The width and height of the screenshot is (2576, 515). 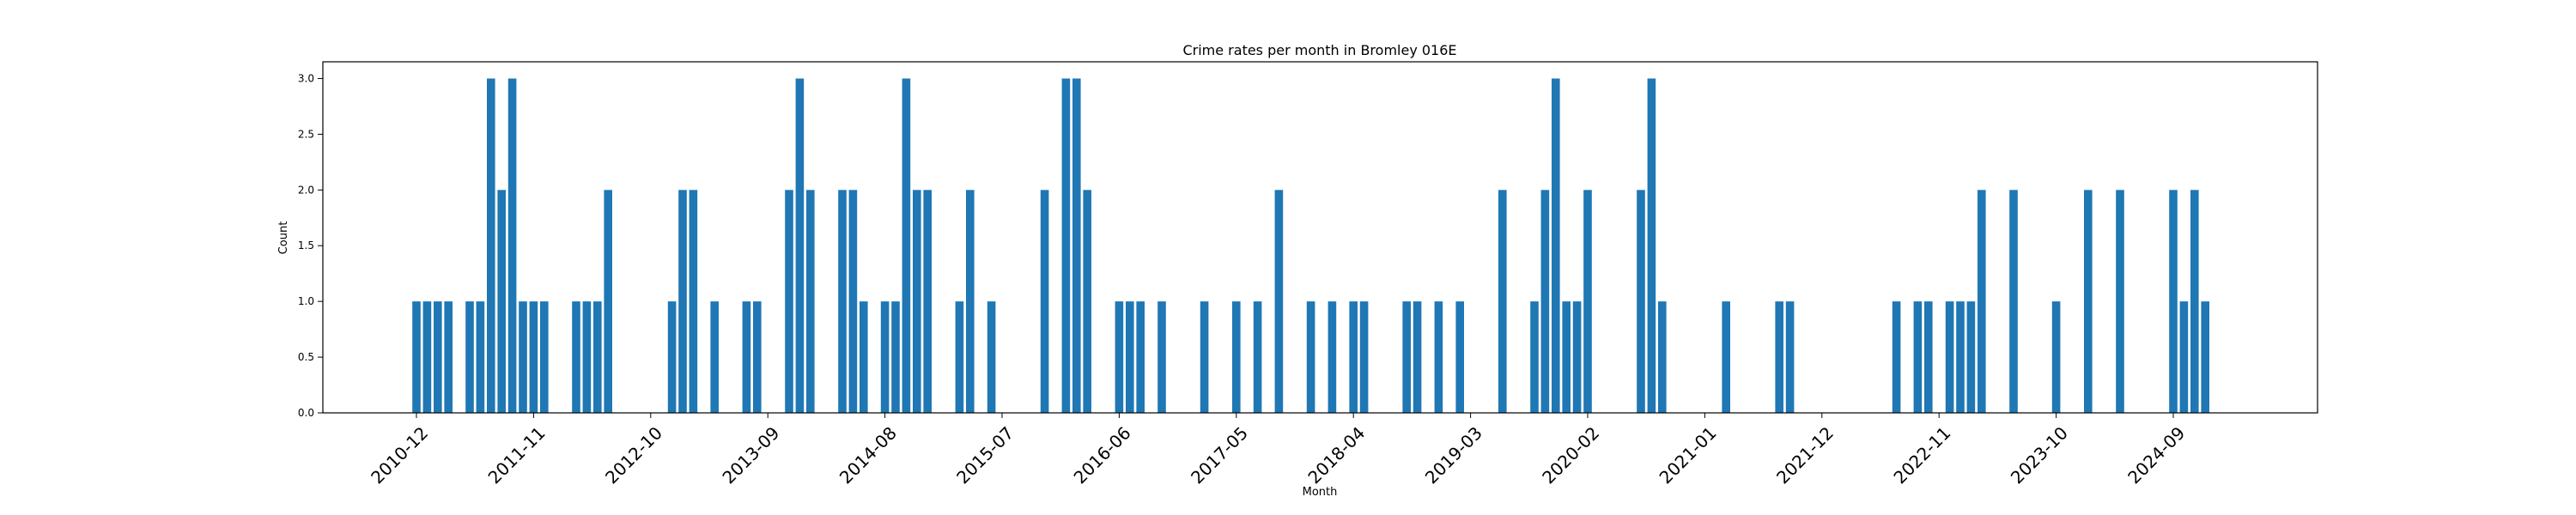 What do you see at coordinates (1319, 50) in the screenshot?
I see `chart-title: Crime rates per month in Bromley 016E` at bounding box center [1319, 50].